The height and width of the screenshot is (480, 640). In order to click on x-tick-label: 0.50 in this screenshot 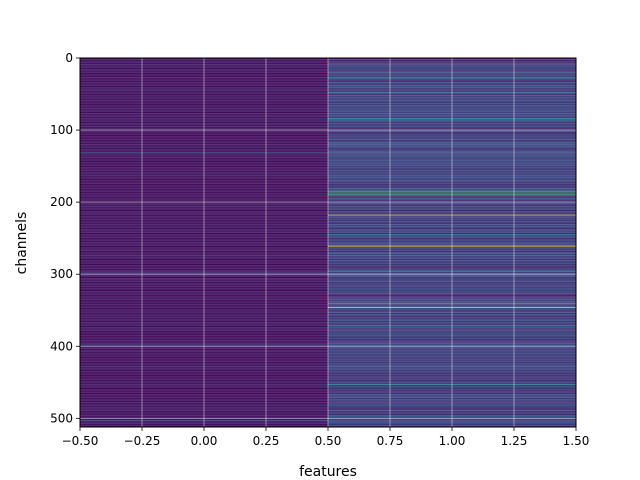, I will do `click(328, 441)`.